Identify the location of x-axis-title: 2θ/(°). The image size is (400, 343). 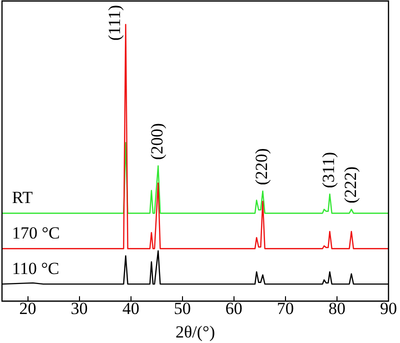
(195, 332).